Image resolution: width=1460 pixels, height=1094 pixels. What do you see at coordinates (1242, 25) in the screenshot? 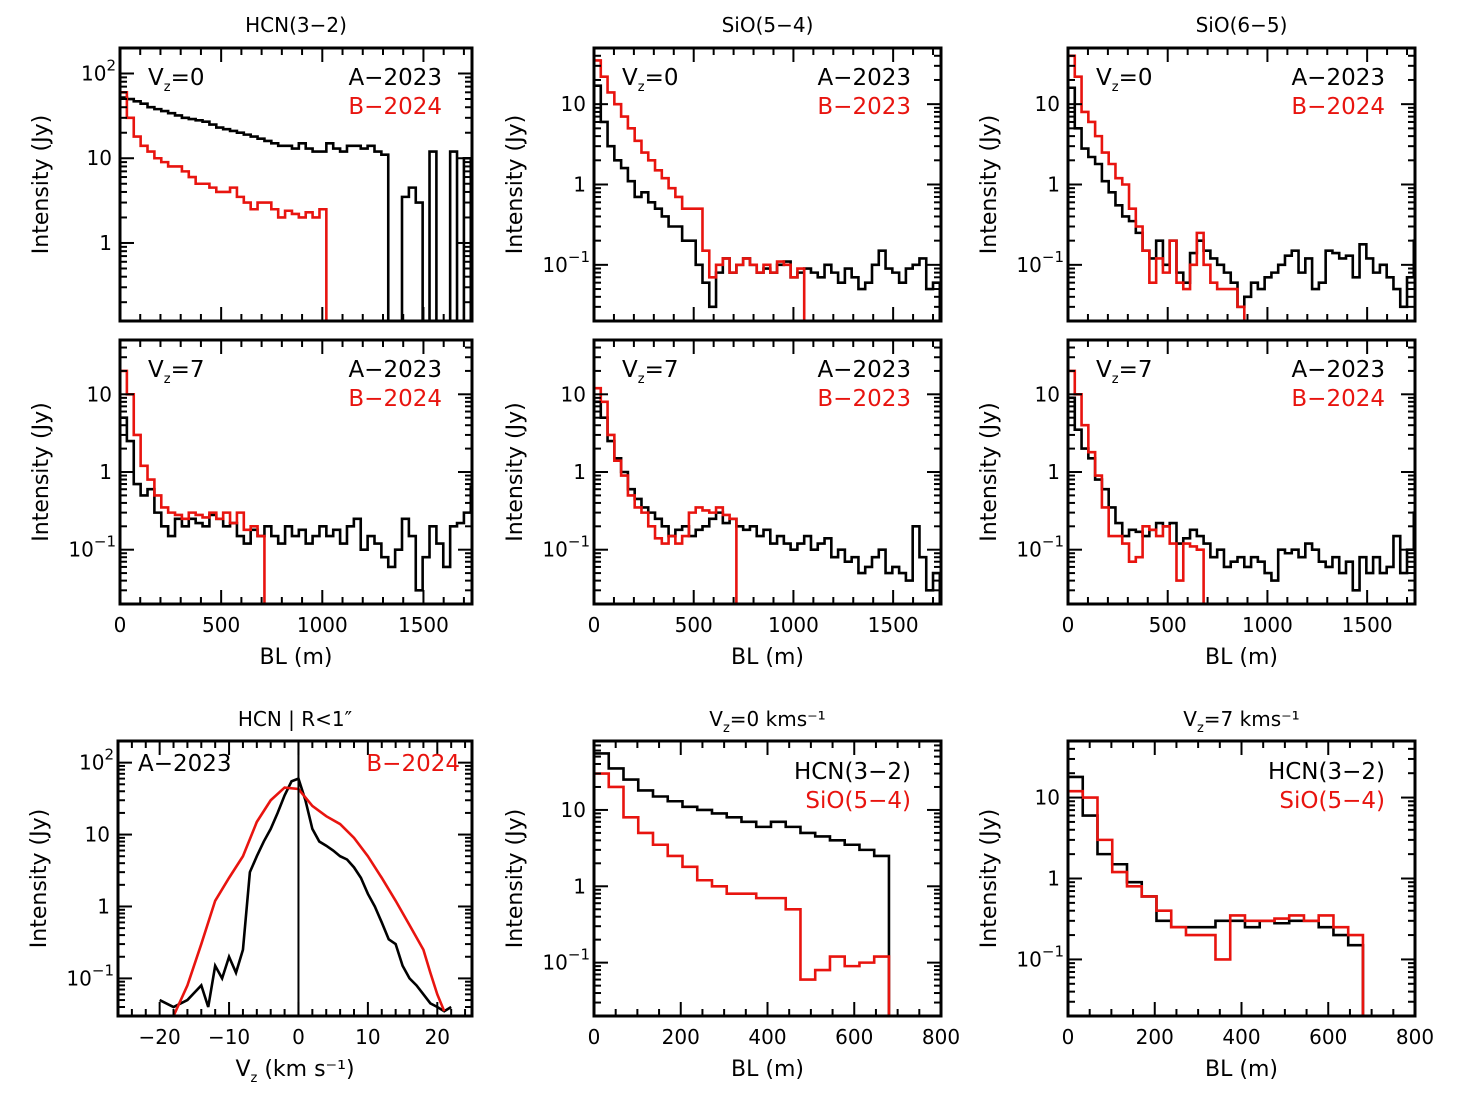
I see `chart-title: SiO(6−5)` at bounding box center [1242, 25].